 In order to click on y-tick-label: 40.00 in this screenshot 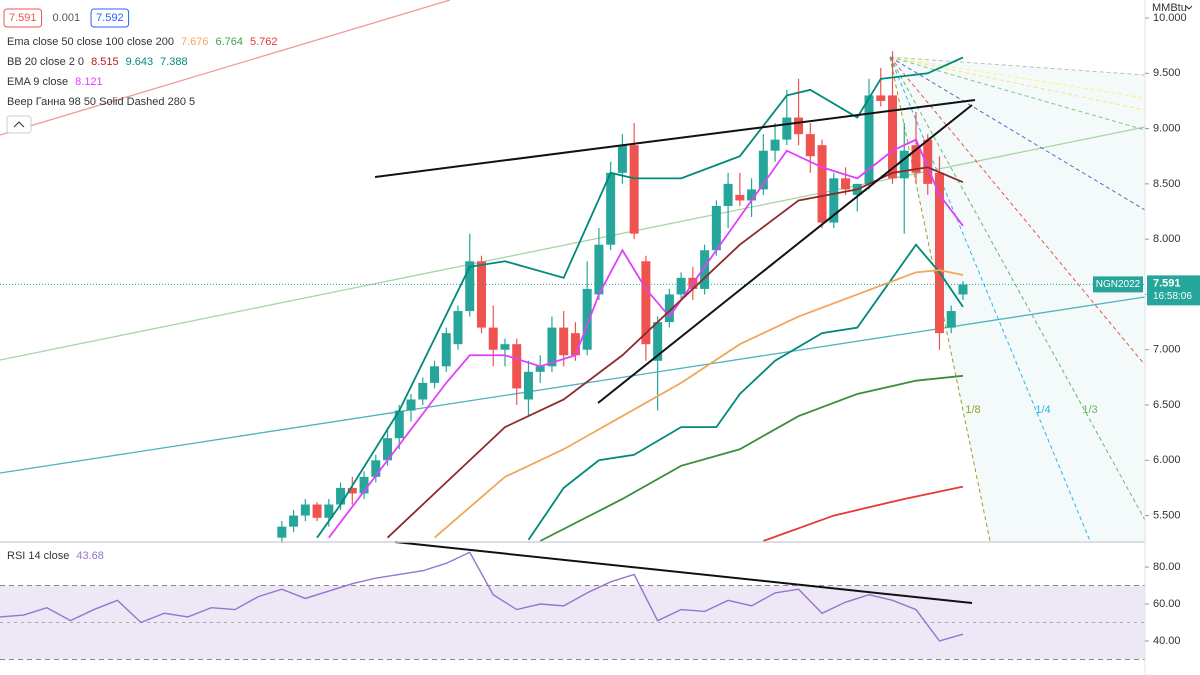, I will do `click(1167, 641)`.